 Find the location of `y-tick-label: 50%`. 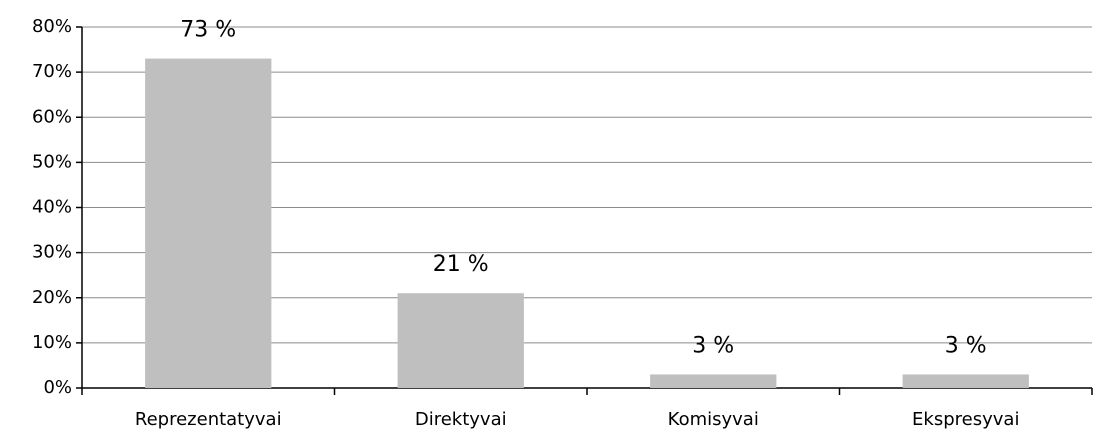

y-tick-label: 50% is located at coordinates (52, 161).